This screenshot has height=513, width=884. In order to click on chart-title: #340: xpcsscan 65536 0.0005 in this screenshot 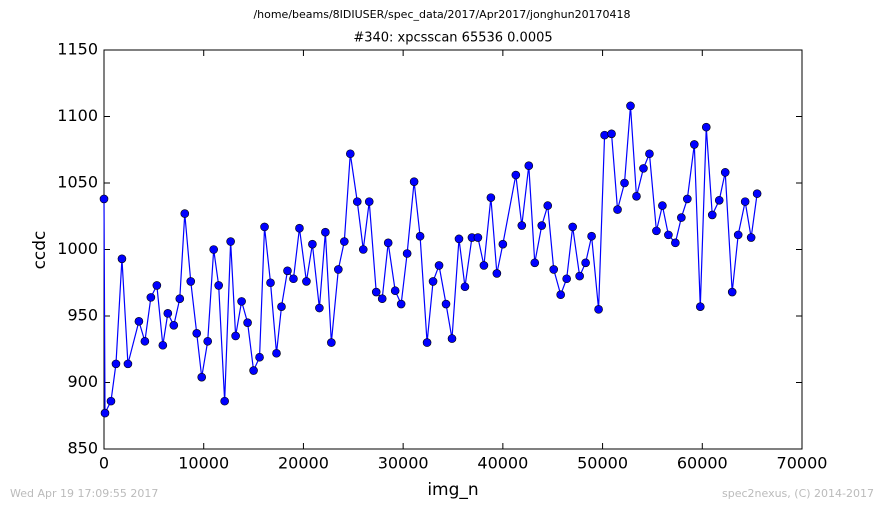, I will do `click(452, 38)`.